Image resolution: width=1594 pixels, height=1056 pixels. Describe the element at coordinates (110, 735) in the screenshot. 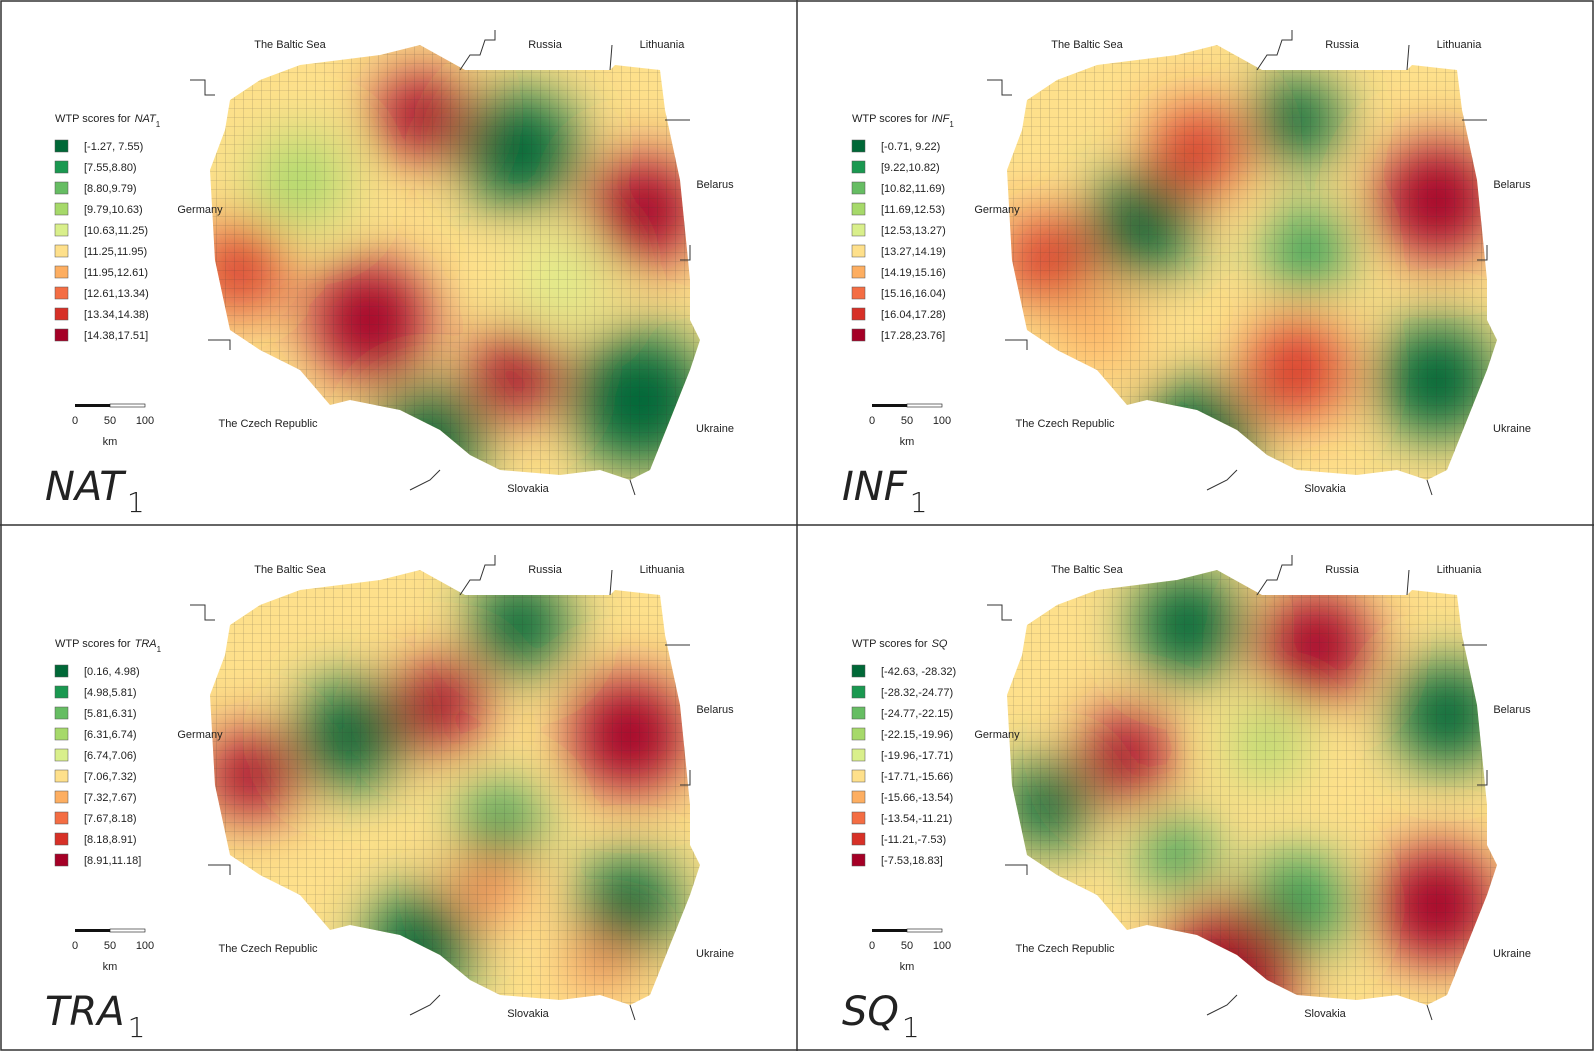

I see `legend-label: [6.31,6.74)` at that location.